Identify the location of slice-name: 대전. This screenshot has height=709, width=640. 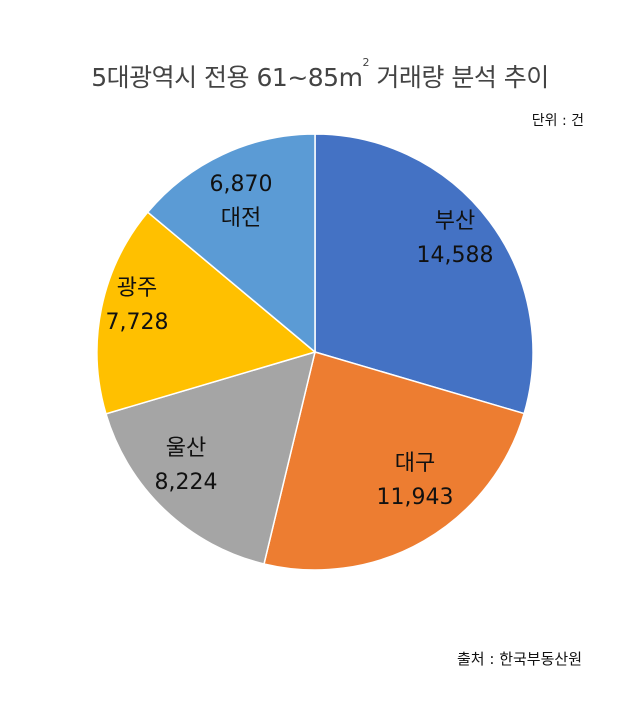
(241, 218).